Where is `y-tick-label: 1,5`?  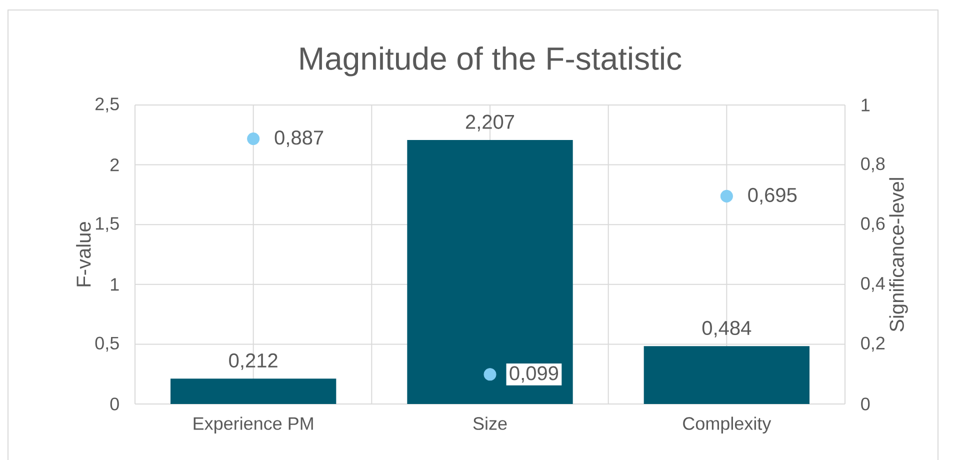 y-tick-label: 1,5 is located at coordinates (107, 224).